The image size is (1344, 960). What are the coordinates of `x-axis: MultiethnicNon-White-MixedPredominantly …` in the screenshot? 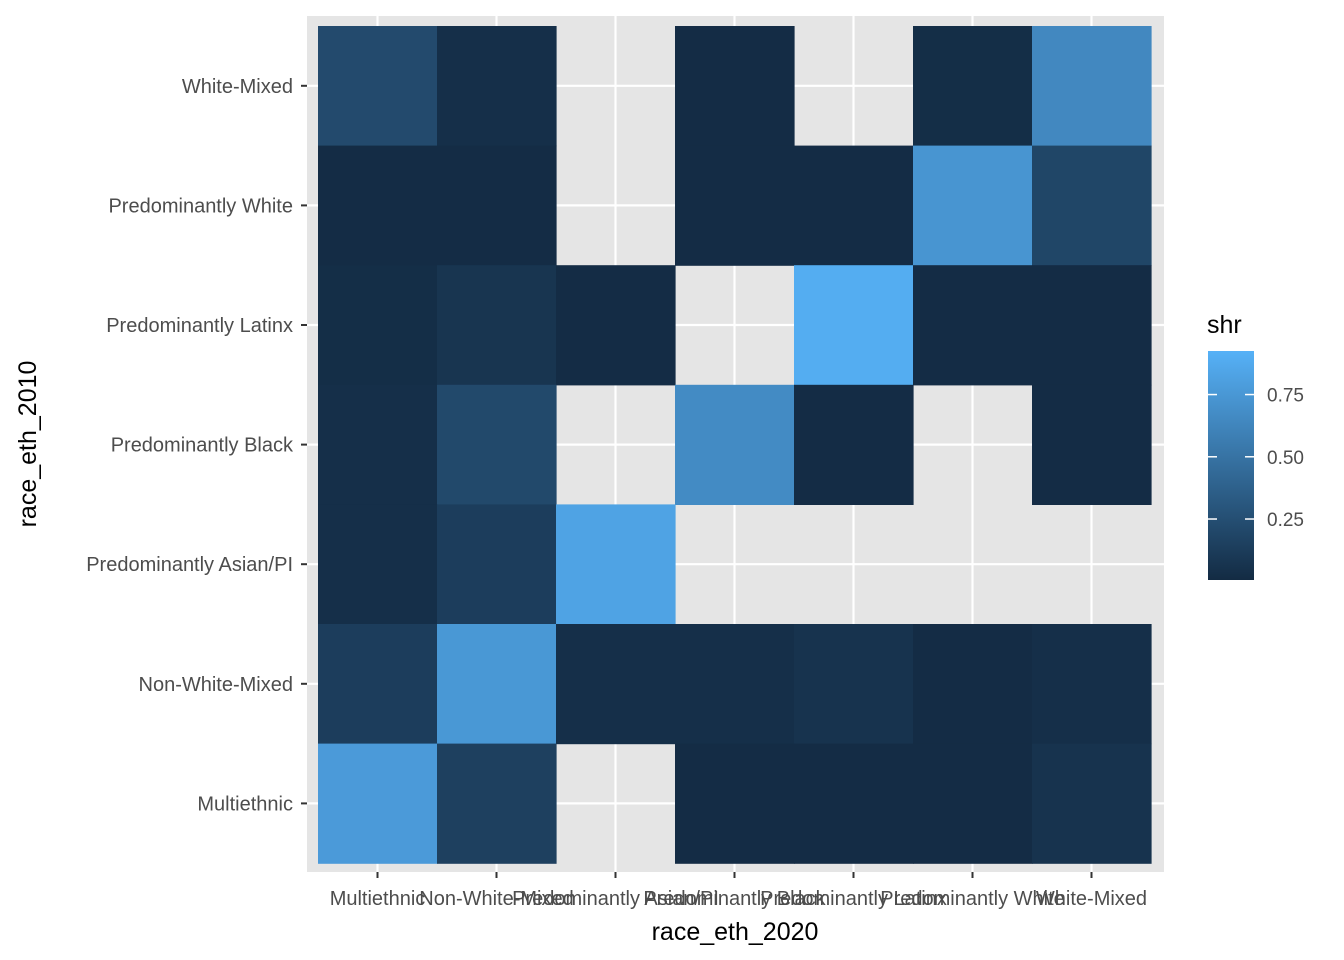 It's located at (738, 891).